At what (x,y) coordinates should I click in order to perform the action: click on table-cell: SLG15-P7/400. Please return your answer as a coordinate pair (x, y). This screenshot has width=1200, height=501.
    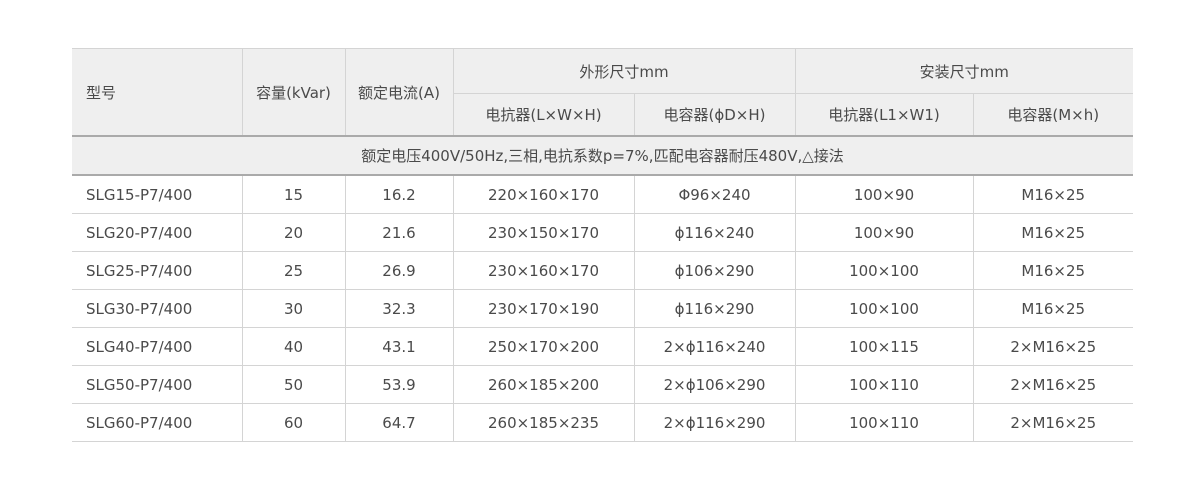
    Looking at the image, I should click on (157, 194).